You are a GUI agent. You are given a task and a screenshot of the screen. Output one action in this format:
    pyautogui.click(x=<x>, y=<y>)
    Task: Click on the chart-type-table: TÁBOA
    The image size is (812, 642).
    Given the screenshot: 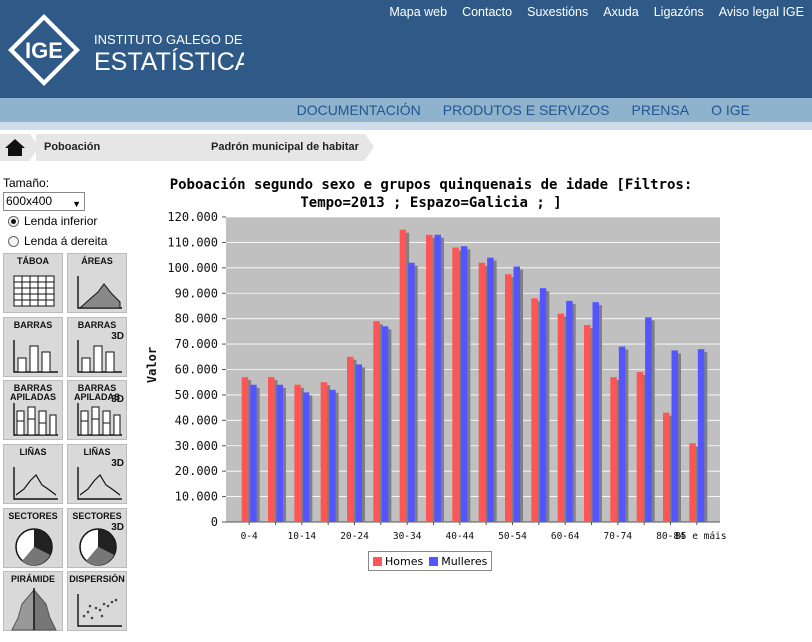 What is the action you would take?
    pyautogui.click(x=33, y=283)
    